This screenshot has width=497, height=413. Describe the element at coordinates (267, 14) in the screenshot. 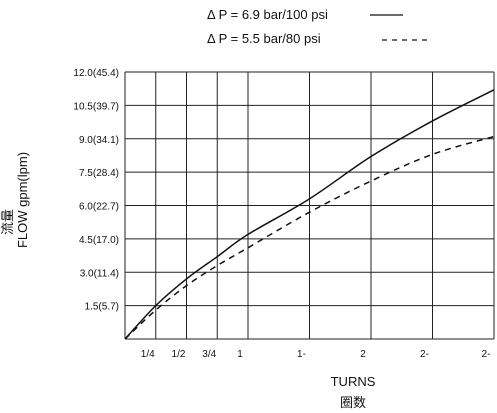

I see `legend-label-solid: Δ P = 6.9 bar/100 psi` at that location.